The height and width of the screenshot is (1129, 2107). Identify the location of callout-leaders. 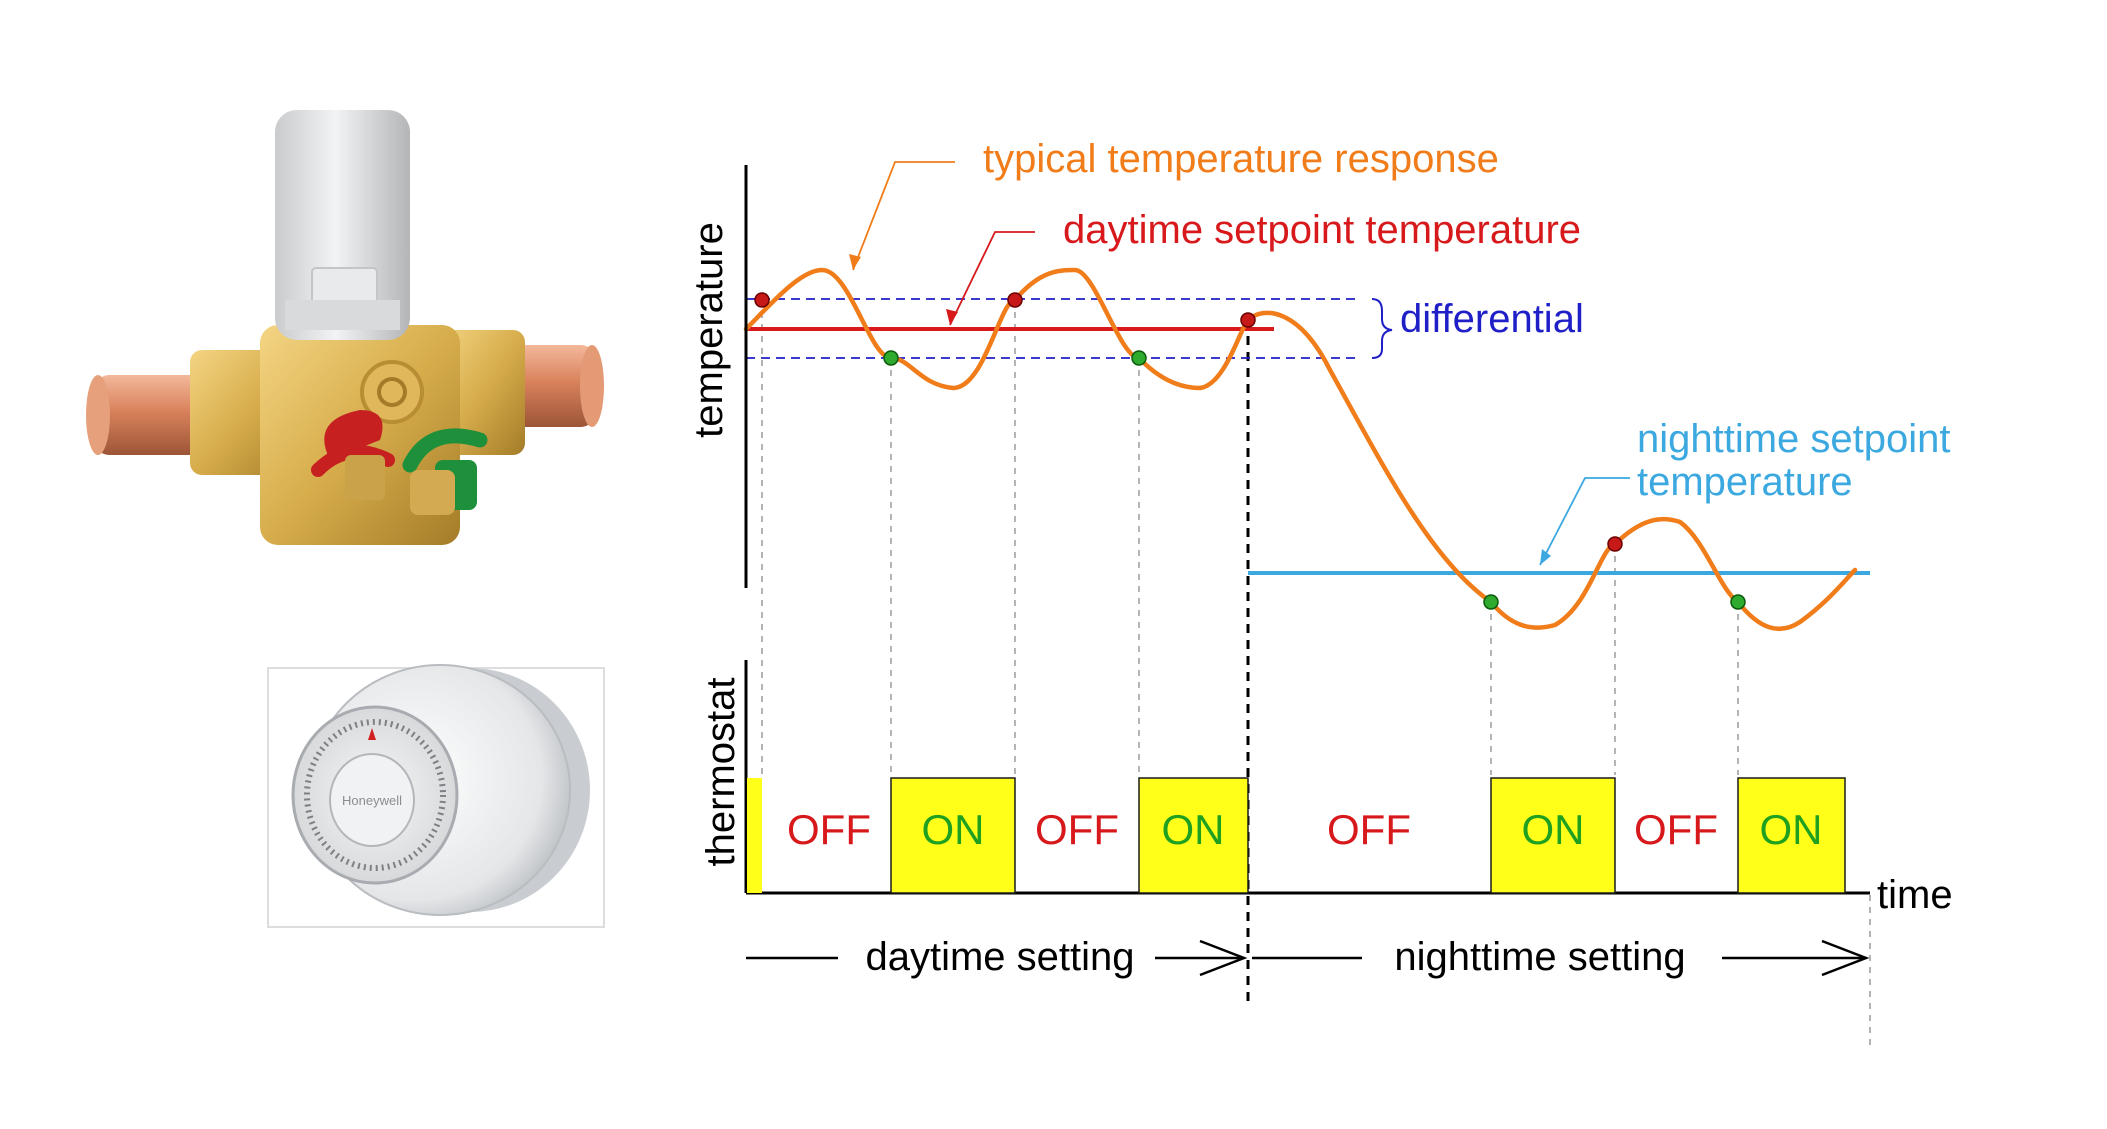
(1239, 363).